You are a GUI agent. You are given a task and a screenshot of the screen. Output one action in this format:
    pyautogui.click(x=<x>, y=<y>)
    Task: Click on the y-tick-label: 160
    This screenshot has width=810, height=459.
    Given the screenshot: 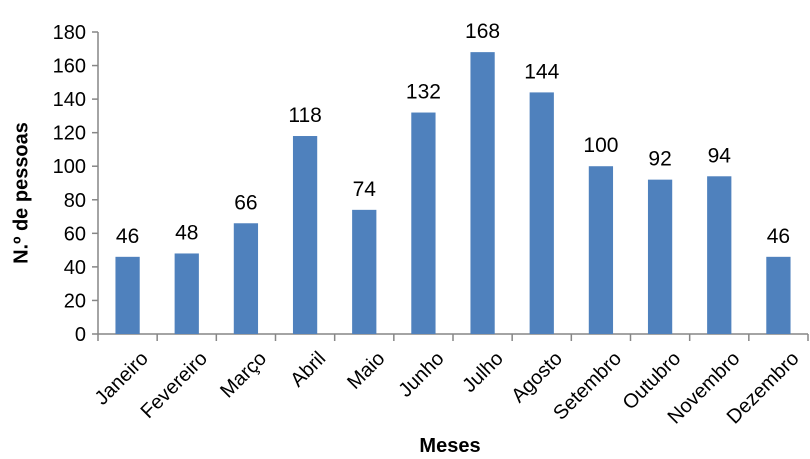 What is the action you would take?
    pyautogui.click(x=69, y=67)
    